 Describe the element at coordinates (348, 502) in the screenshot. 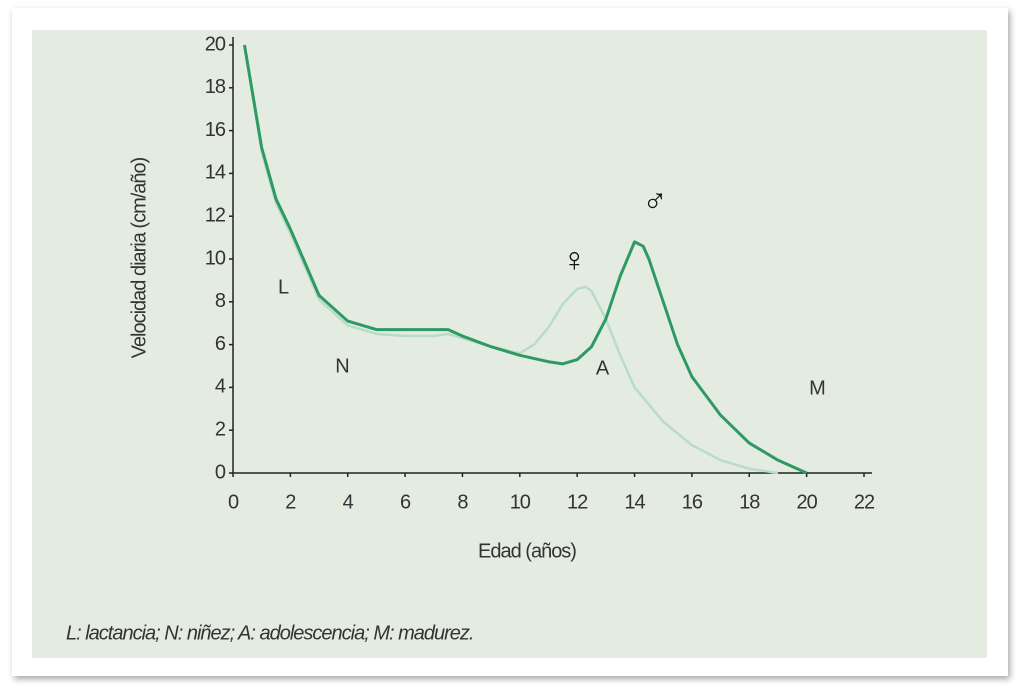

I see `x-tick-label: 4` at that location.